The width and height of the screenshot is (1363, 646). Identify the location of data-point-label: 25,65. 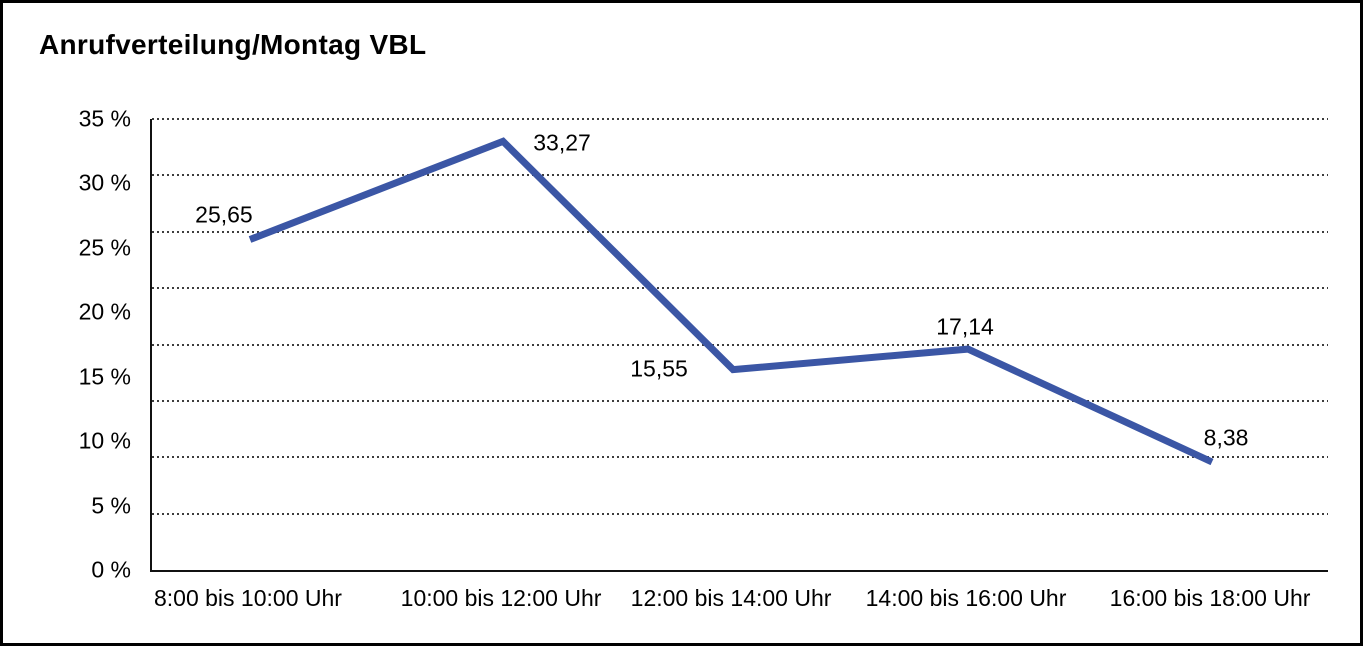
(224, 214).